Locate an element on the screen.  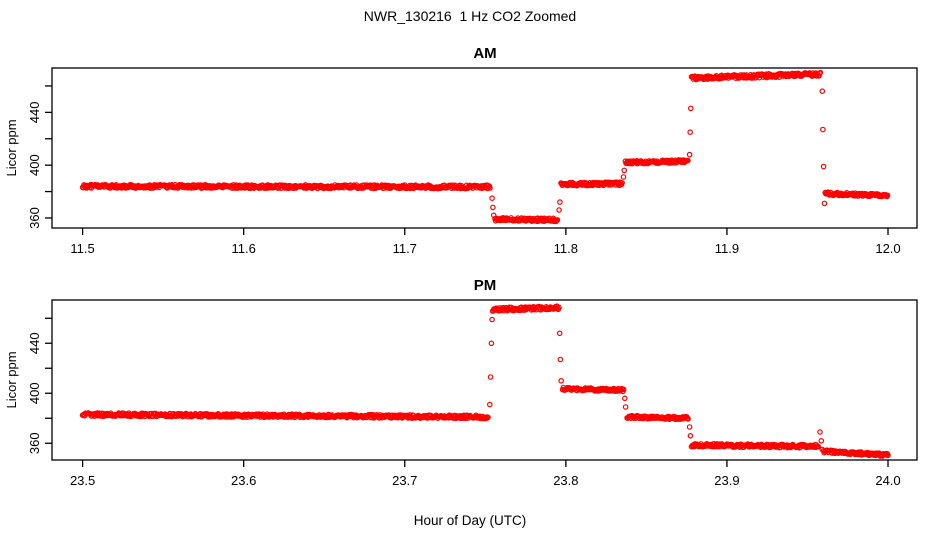
x-tick-label: 23.5 is located at coordinates (82, 480).